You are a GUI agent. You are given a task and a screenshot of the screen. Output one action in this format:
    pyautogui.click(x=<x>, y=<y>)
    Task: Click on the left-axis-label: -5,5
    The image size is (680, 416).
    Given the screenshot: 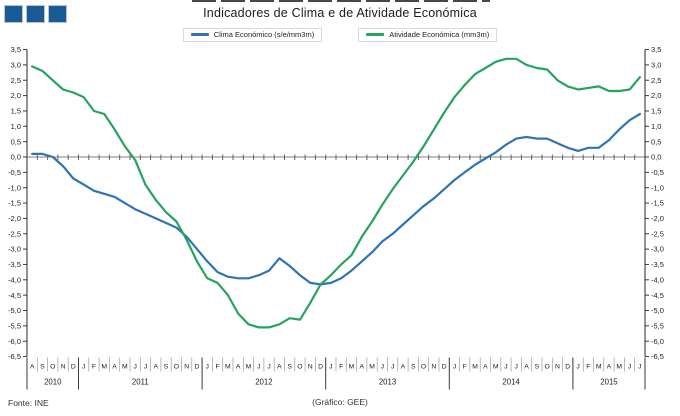 What is the action you would take?
    pyautogui.click(x=14, y=325)
    